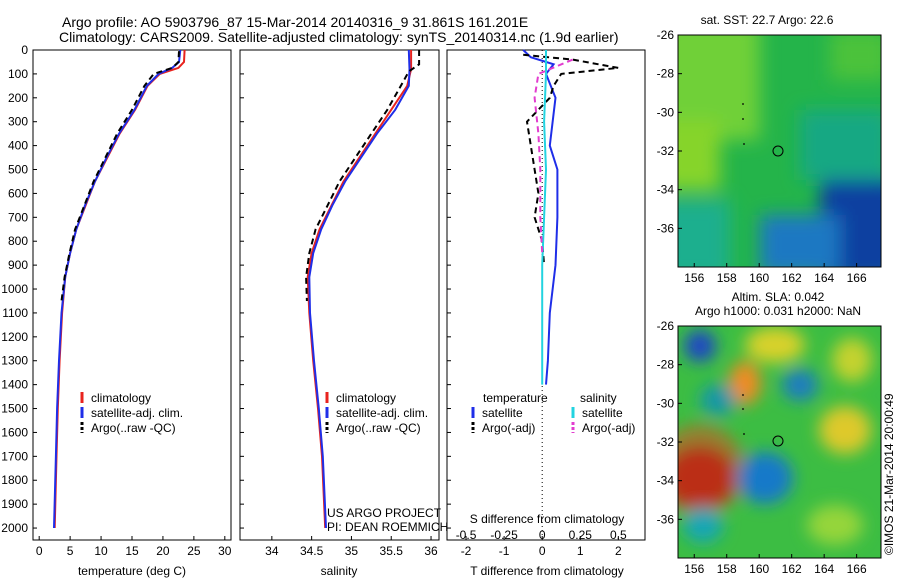 The image size is (900, 580). I want to click on salinity-tick-label: 36, so click(431, 551).